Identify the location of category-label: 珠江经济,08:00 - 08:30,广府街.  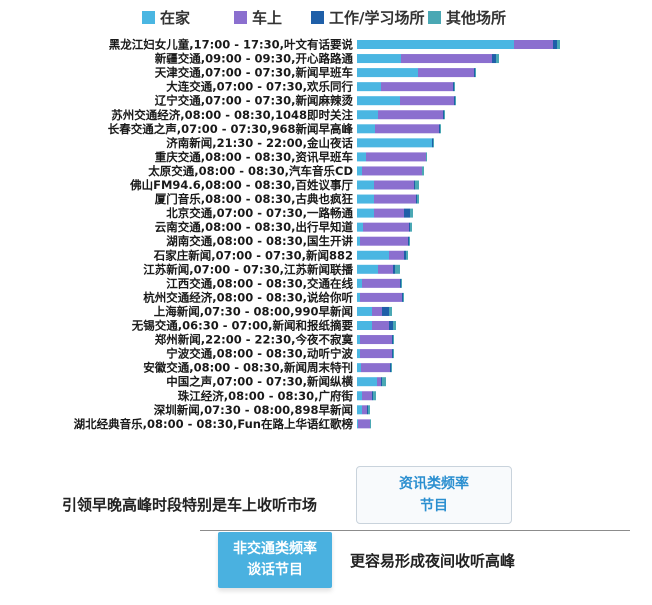
(266, 396).